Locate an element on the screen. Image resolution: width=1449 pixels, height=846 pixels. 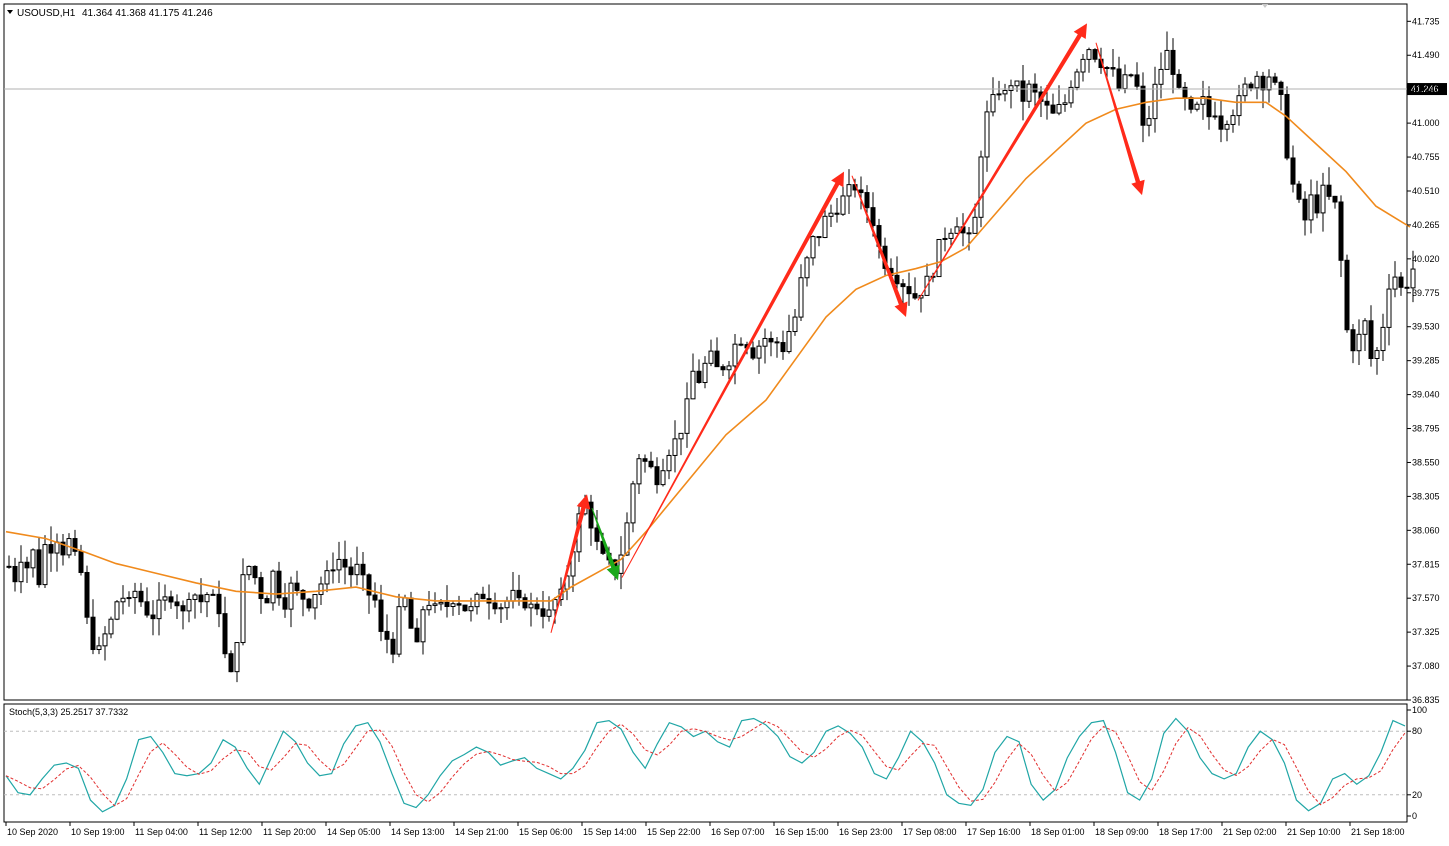
time-tick-label: 14 Sep 05:00 is located at coordinates (354, 832).